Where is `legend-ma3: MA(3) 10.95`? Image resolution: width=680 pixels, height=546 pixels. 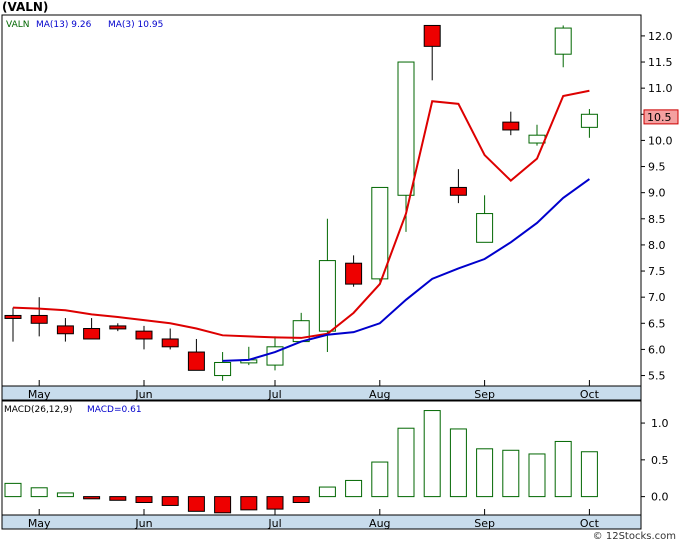 legend-ma3: MA(3) 10.95 is located at coordinates (135, 25).